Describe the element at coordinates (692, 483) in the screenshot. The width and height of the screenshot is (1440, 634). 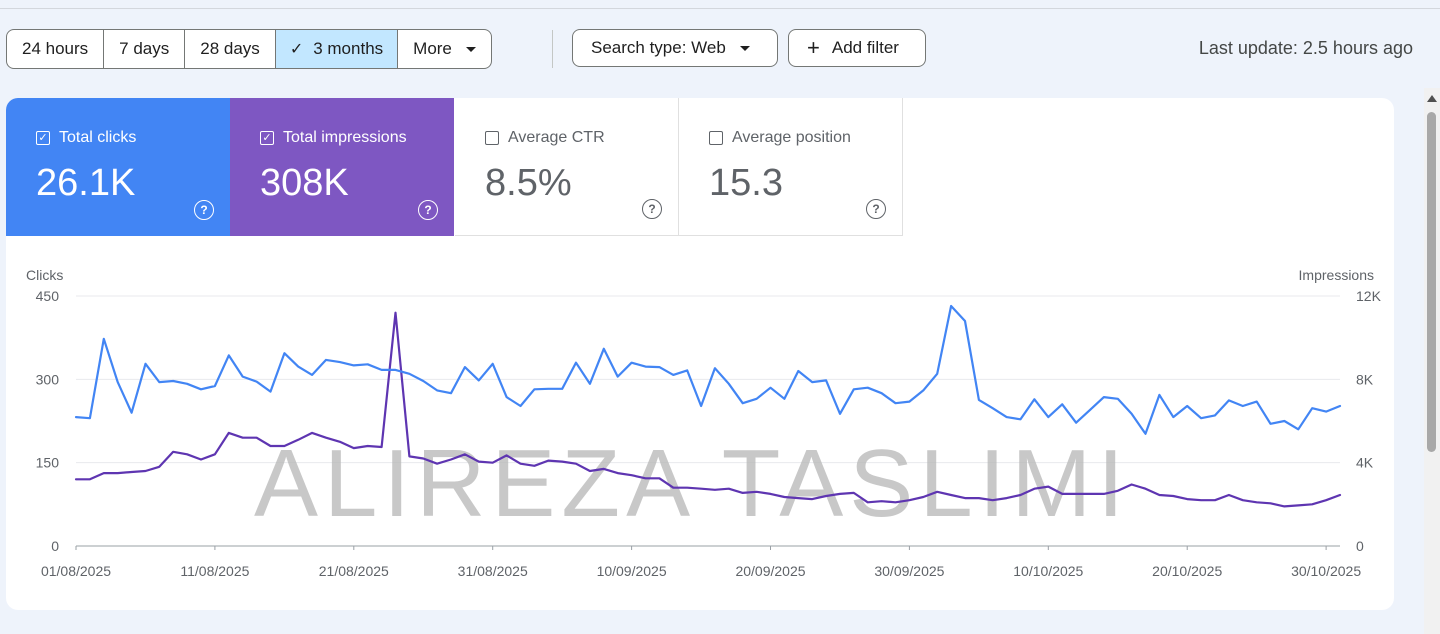
I see `watermark-text: ALIREZA TASLIMI` at that location.